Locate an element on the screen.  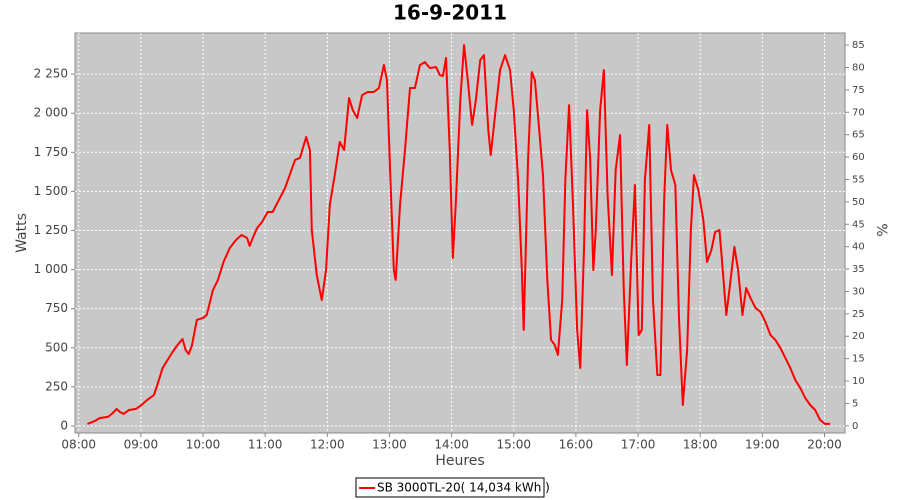
y-tick-label: 500 is located at coordinates (56, 347).